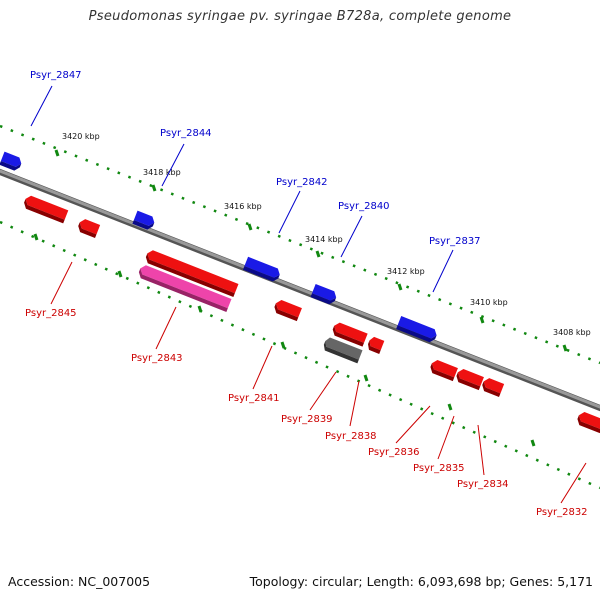 The width and height of the screenshot is (600, 600). I want to click on gene-label: Psyr_2834, so click(483, 484).